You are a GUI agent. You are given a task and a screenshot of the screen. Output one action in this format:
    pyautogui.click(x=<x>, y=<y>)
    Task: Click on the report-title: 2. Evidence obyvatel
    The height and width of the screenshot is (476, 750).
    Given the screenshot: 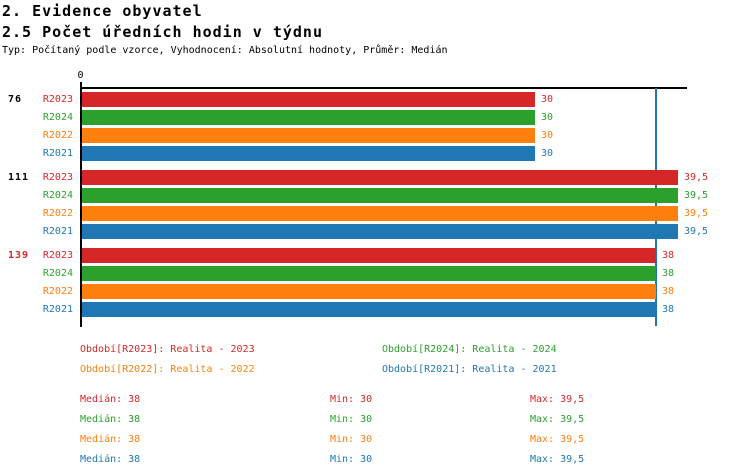 What is the action you would take?
    pyautogui.click(x=102, y=11)
    